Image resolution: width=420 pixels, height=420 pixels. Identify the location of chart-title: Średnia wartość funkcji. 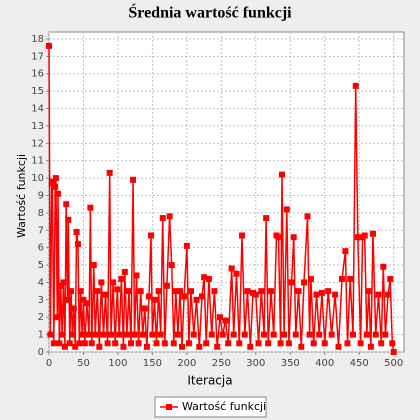
(210, 12).